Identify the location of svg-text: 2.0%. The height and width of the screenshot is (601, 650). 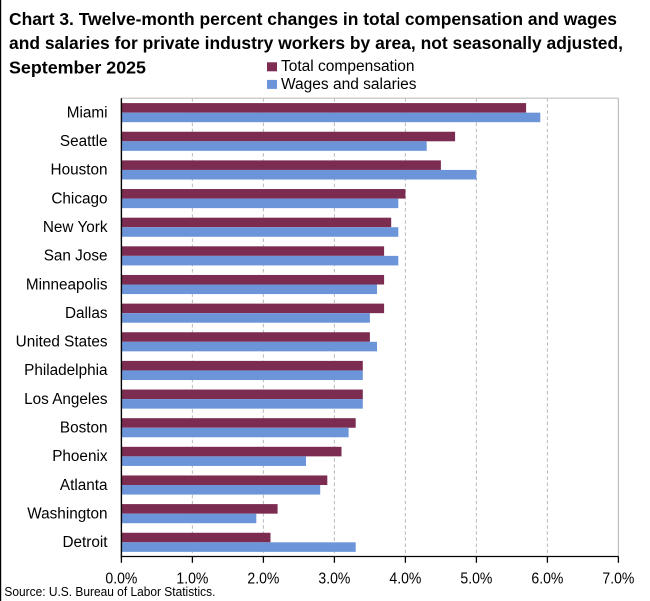
(263, 579).